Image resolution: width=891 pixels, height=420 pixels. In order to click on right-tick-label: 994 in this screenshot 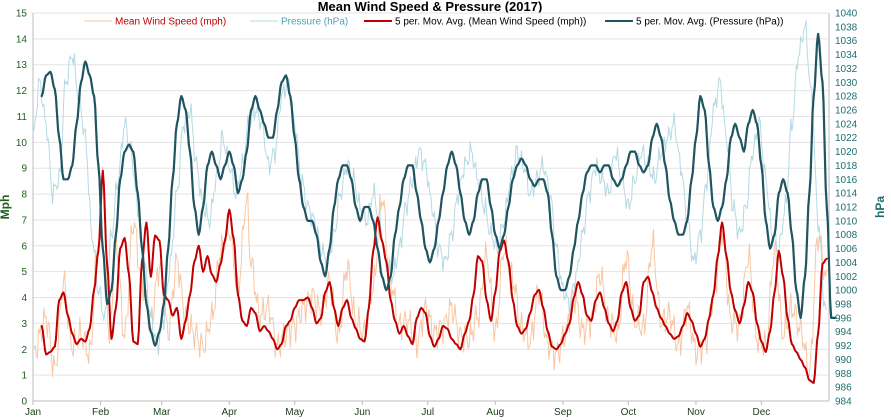, I will do `click(843, 332)`.